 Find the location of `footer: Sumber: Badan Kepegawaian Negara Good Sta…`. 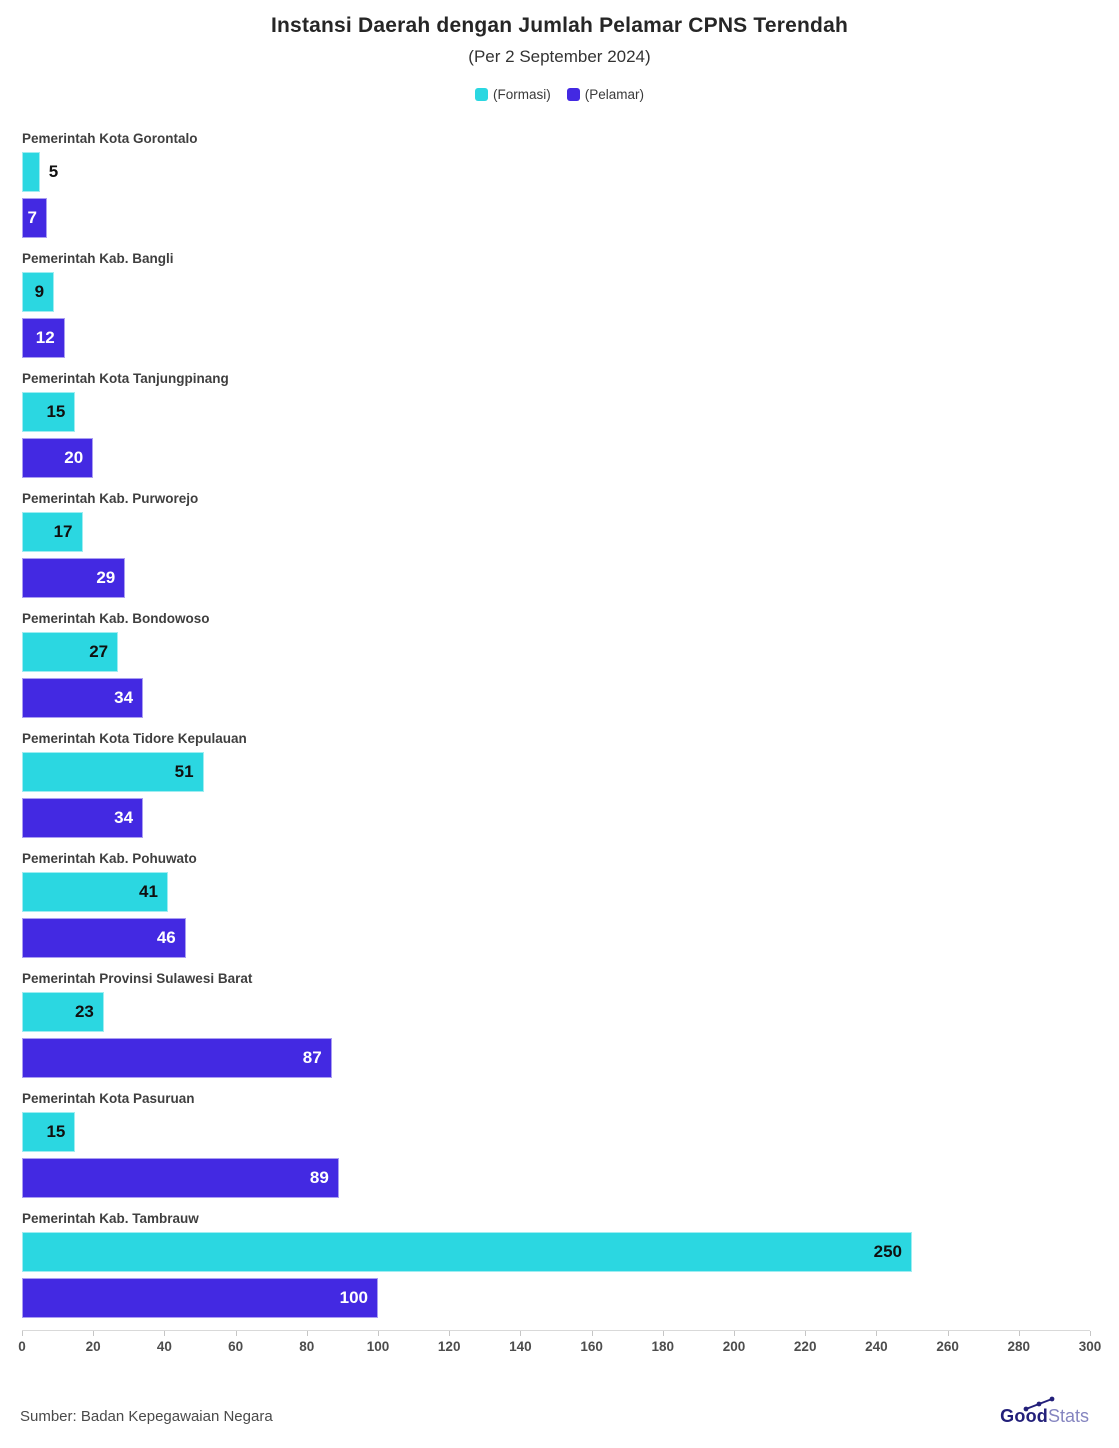

footer: Sumber: Badan Kepegawaian Negara Good Sta… is located at coordinates (559, 1411).